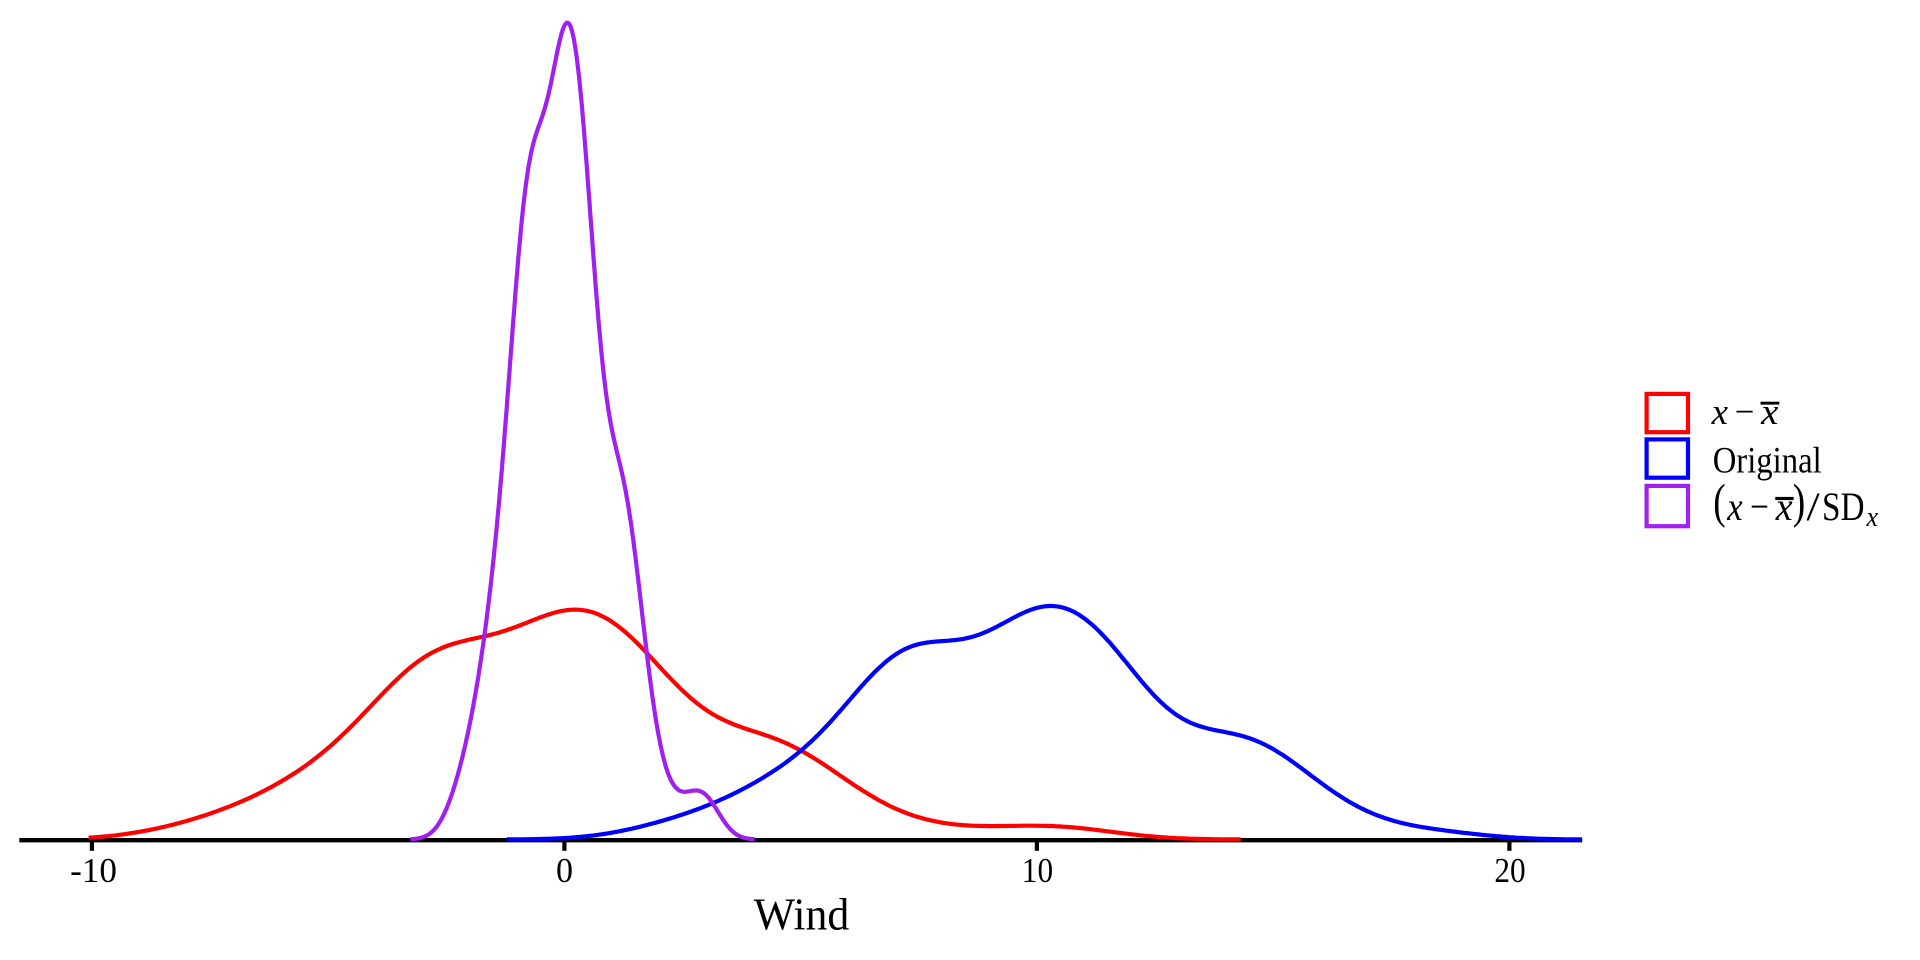  I want to click on svg-text: Wind, so click(802, 915).